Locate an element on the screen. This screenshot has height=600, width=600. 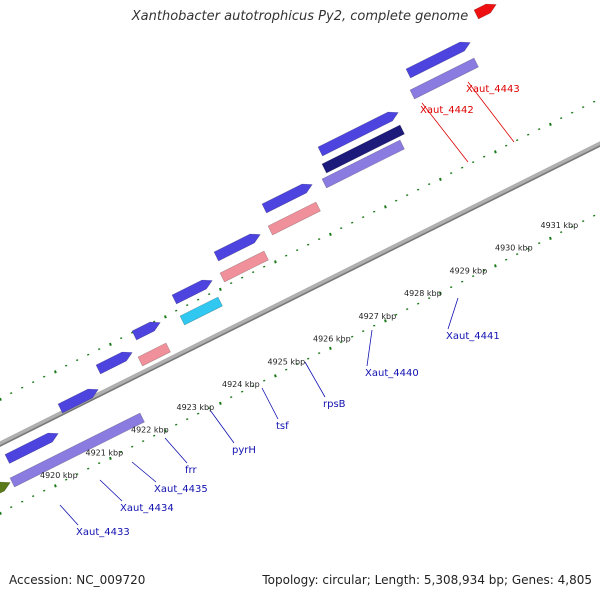
kbp-label: 4929 kbp is located at coordinates (469, 270).